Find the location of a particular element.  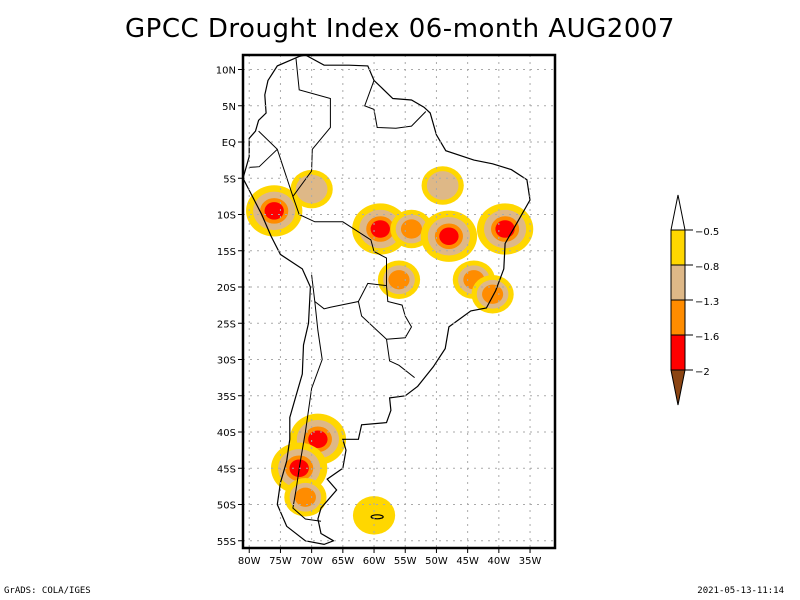

lat-tick-label: 25S is located at coordinates (226, 324).